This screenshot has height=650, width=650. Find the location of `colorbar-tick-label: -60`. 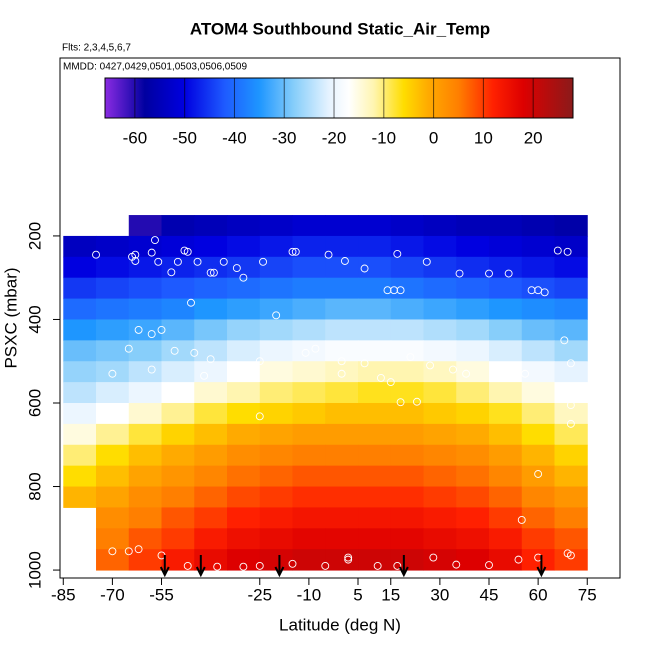

colorbar-tick-label: -60 is located at coordinates (135, 137).